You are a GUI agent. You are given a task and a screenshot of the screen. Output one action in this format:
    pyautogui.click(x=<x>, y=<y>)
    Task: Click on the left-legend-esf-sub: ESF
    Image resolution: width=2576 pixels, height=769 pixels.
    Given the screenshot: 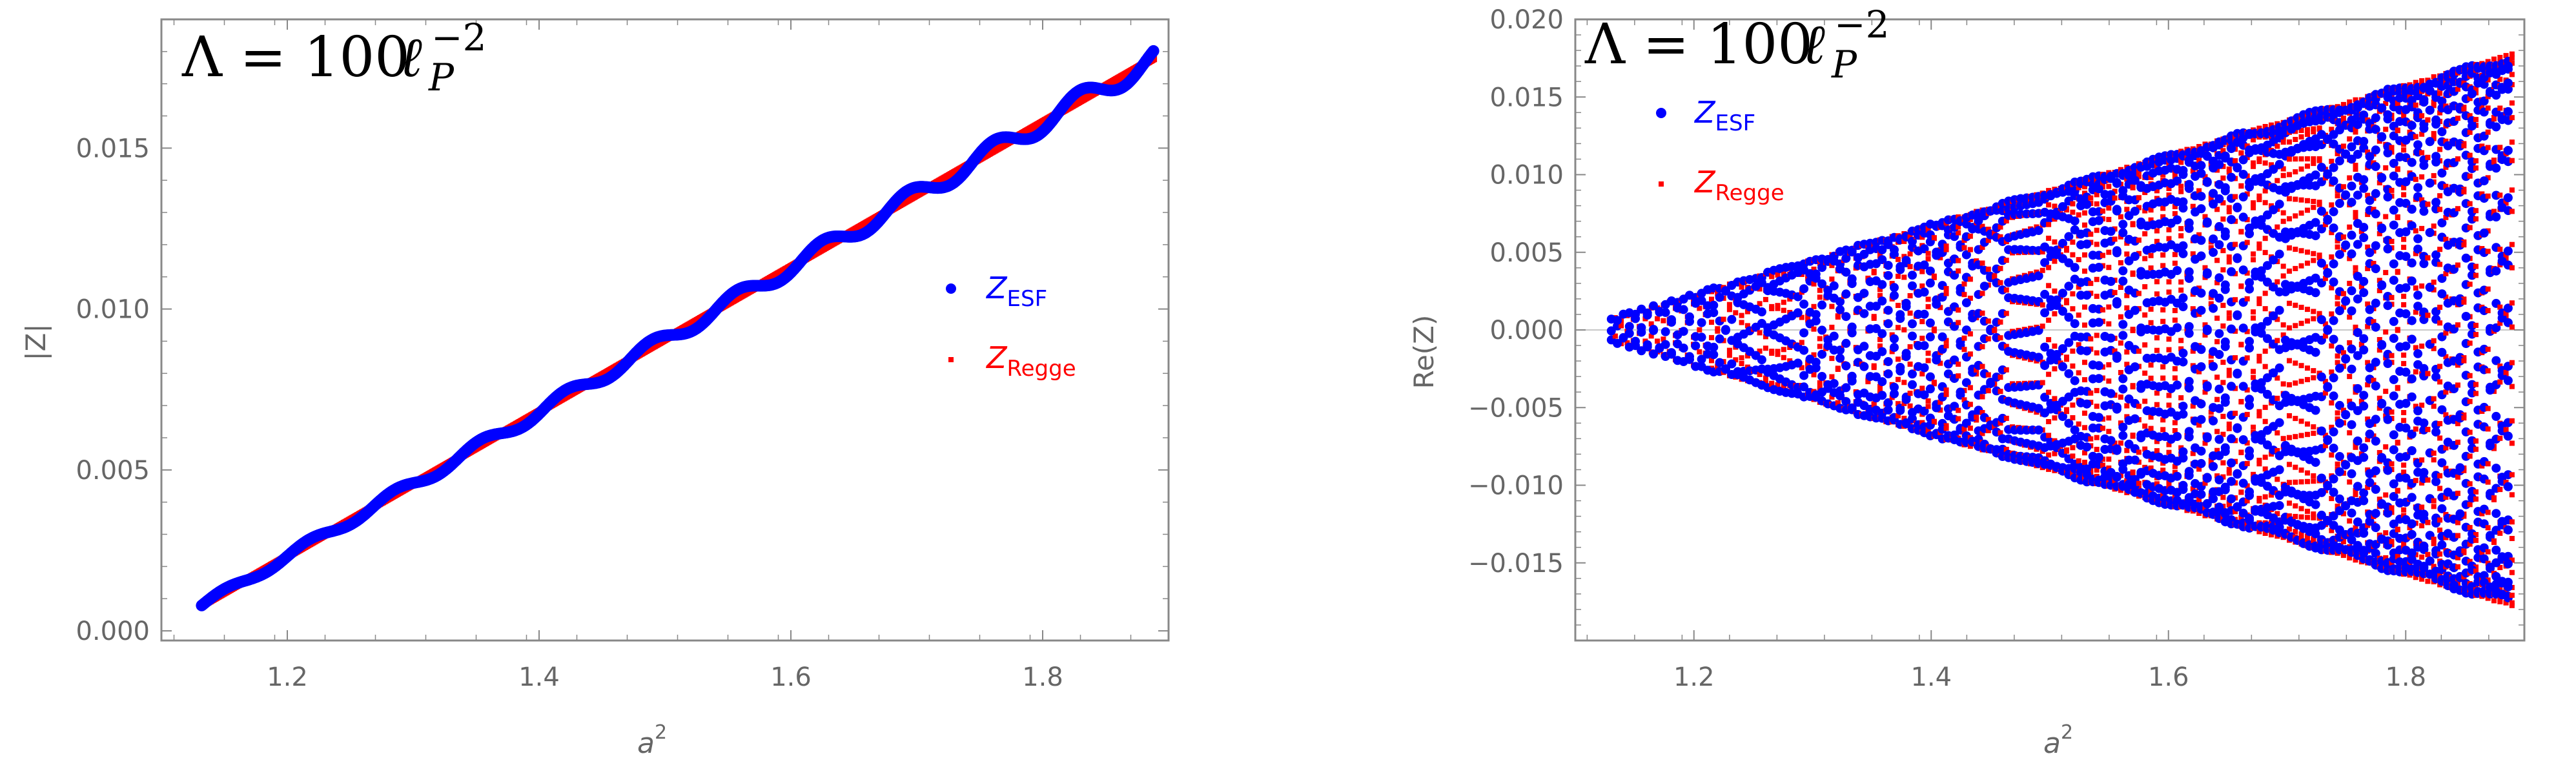 What is the action you would take?
    pyautogui.click(x=1028, y=299)
    